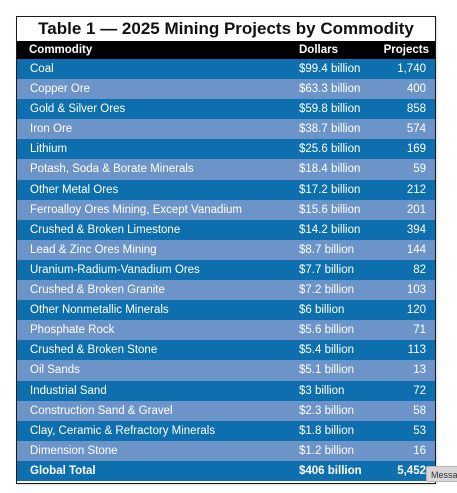 This screenshot has height=493, width=457. What do you see at coordinates (105, 229) in the screenshot?
I see `cell-commodity: Crushed & Broken Limestone` at bounding box center [105, 229].